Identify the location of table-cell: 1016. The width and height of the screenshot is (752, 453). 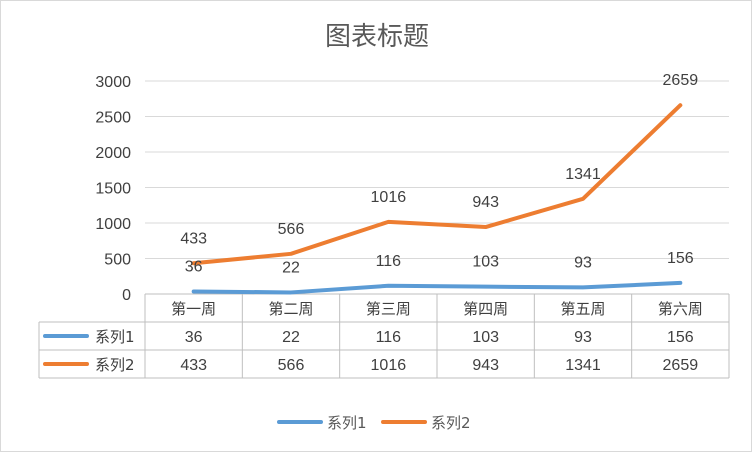
(389, 365).